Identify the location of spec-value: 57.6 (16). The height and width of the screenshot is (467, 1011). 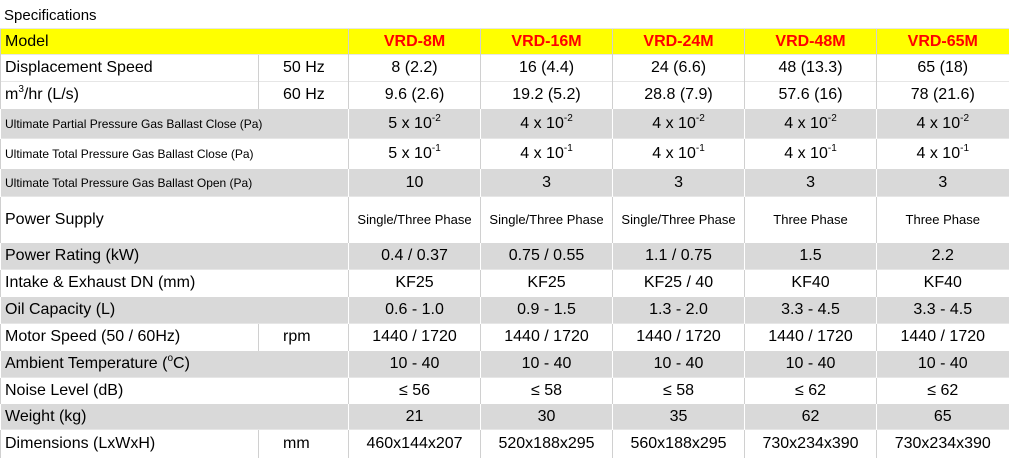
(810, 95).